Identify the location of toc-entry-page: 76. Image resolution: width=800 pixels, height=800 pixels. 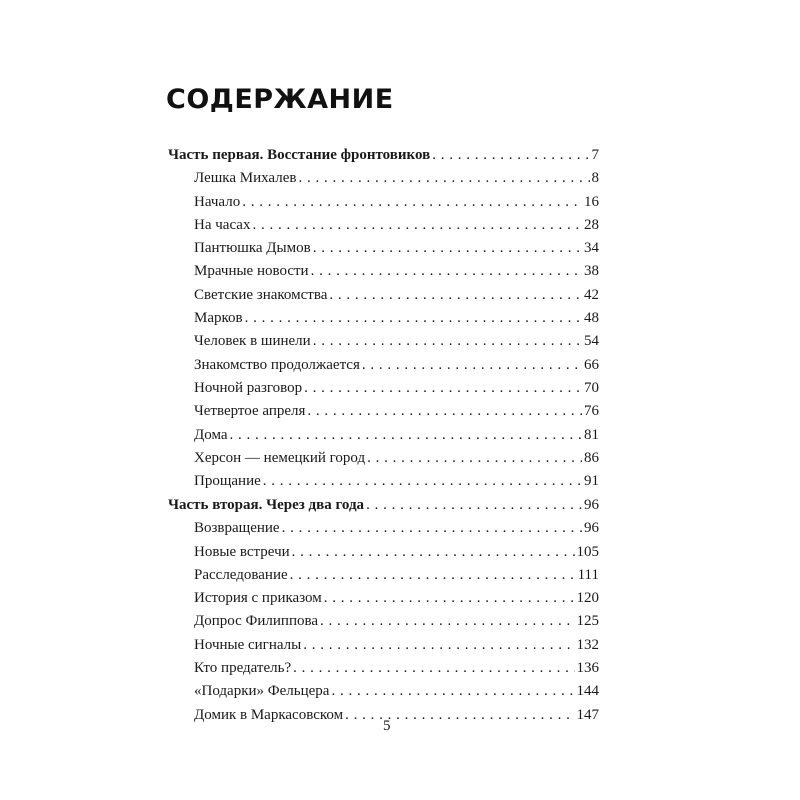
(591, 411).